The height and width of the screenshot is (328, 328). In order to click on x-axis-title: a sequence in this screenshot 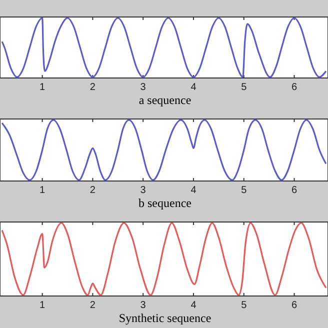, I will do `click(165, 100)`.